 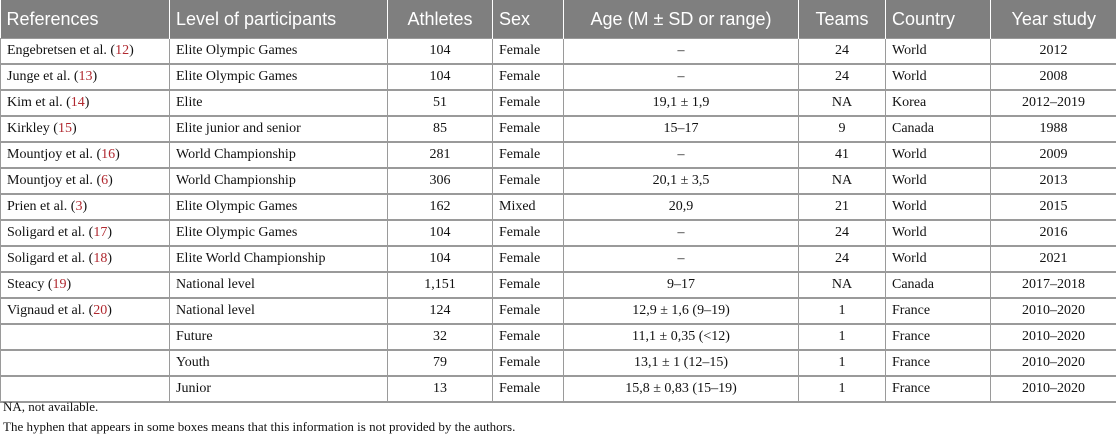 I want to click on cell-teams: 41, so click(x=842, y=155).